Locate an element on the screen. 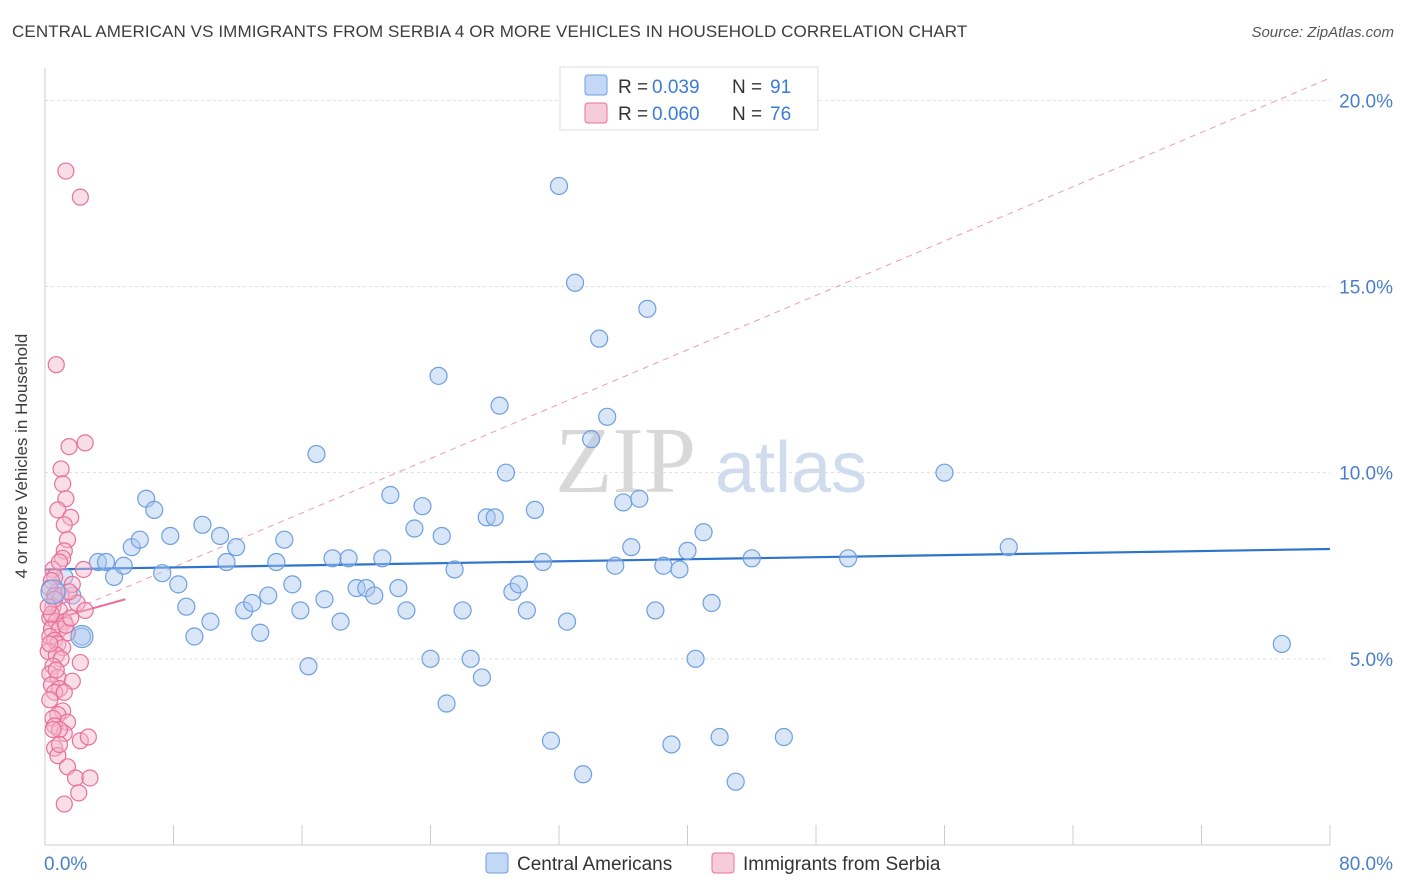  legend-bottom: Central Americans Immigrants from Serbia is located at coordinates (713, 863).